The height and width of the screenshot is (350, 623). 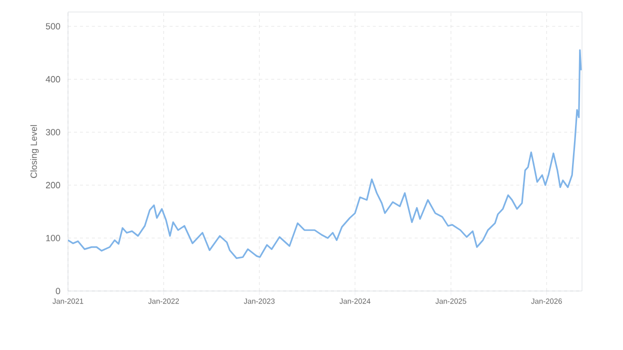 What do you see at coordinates (34, 151) in the screenshot?
I see `y-axis-title: Closing Level` at bounding box center [34, 151].